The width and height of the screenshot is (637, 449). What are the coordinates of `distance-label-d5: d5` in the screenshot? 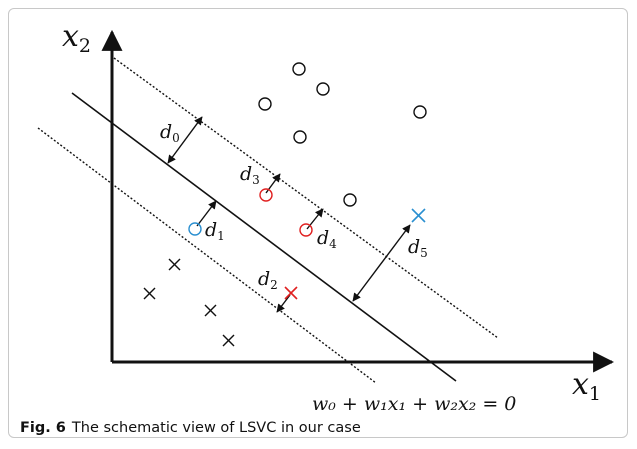 It's located at (418, 248).